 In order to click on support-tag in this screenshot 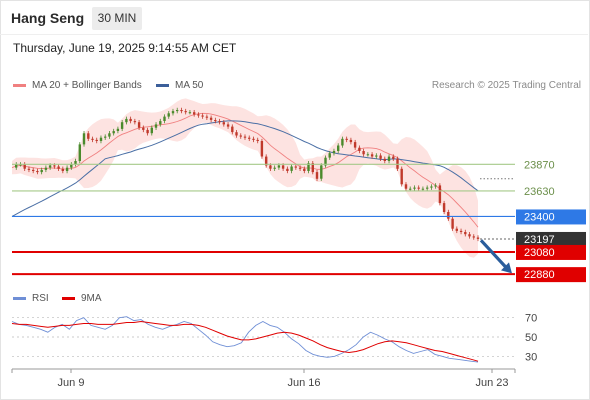, I will do `click(551, 252)`.